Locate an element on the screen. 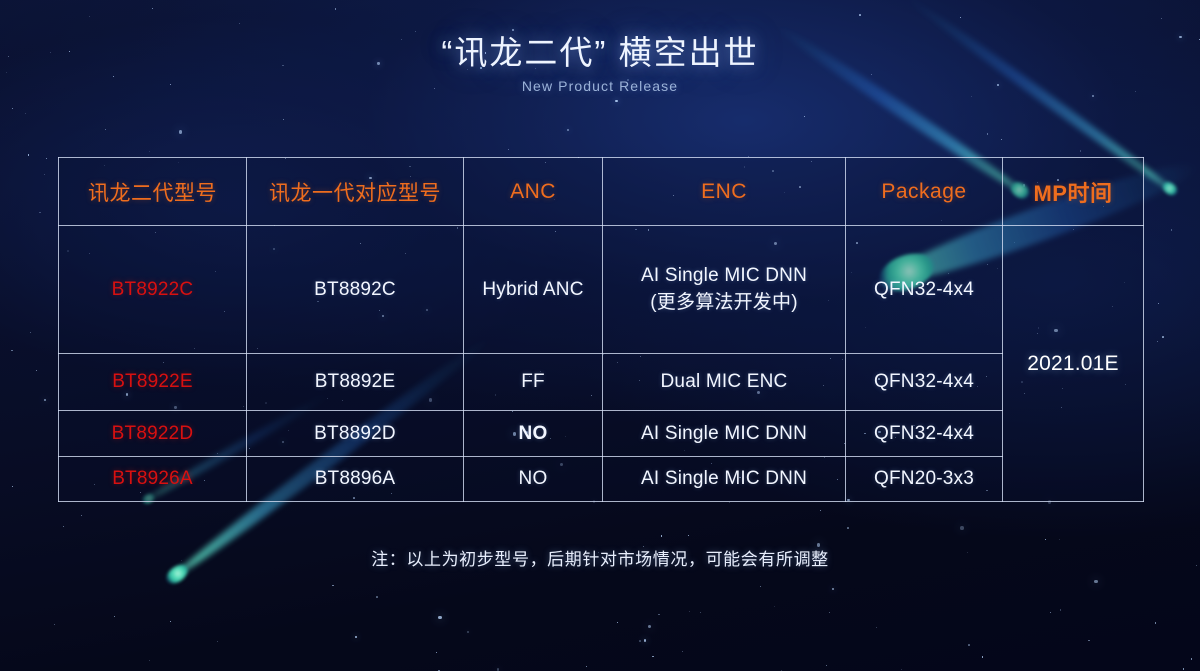  cell-enc: Dual MIC ENC is located at coordinates (724, 382).